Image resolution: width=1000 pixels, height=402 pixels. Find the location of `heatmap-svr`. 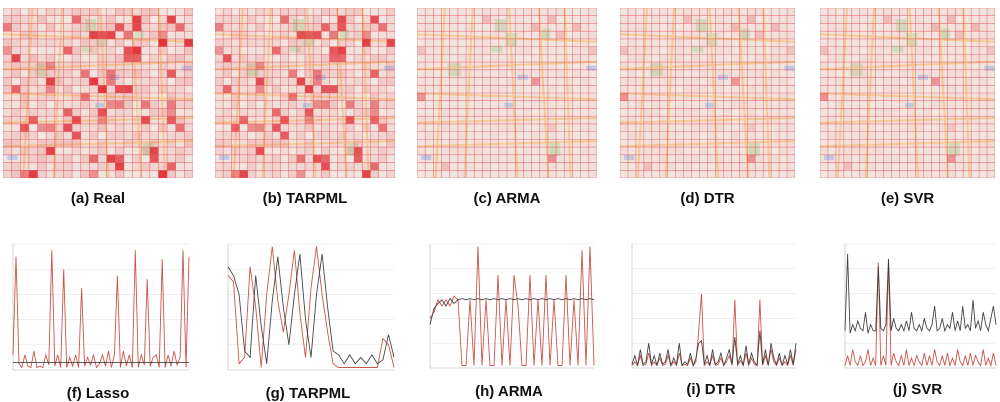

heatmap-svr is located at coordinates (907, 93).